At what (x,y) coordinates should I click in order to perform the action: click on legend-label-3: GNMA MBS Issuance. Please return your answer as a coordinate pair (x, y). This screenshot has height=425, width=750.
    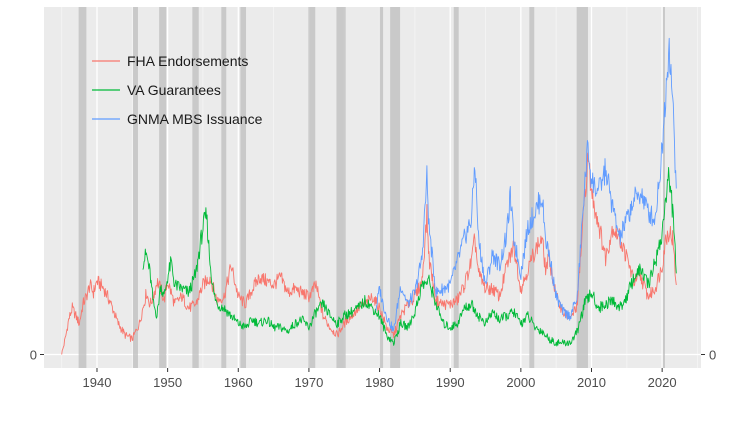
    Looking at the image, I should click on (195, 119).